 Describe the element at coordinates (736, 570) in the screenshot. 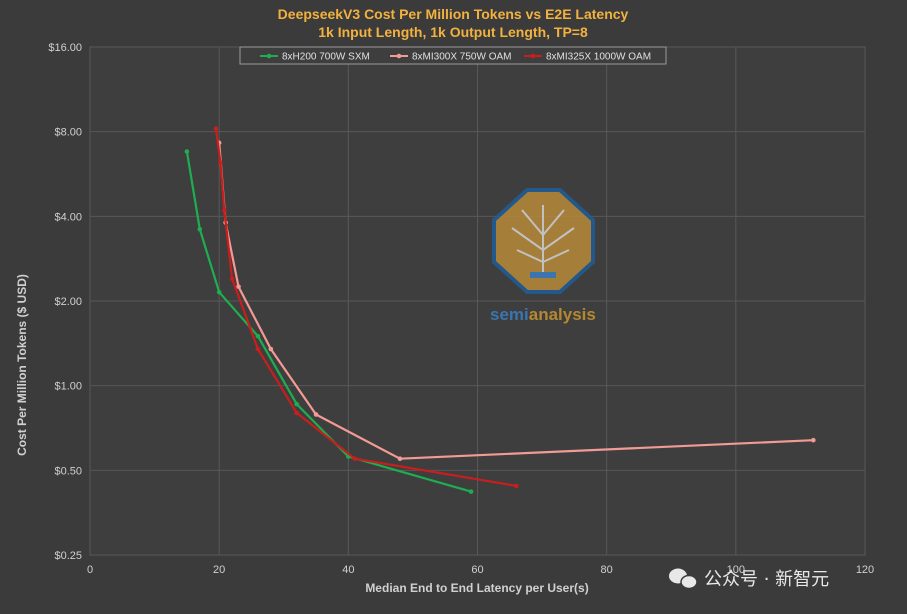

I see `x-tick-label: 100` at that location.